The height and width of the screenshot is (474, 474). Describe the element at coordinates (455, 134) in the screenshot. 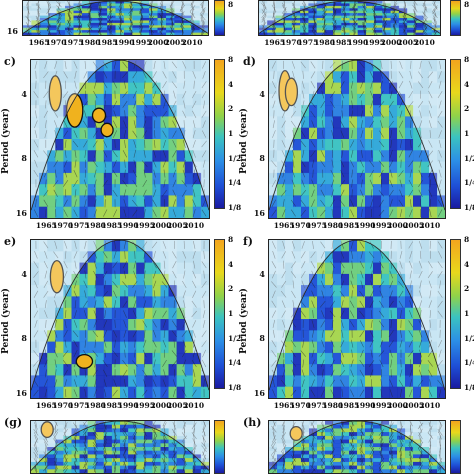

I see `colorbar` at that location.